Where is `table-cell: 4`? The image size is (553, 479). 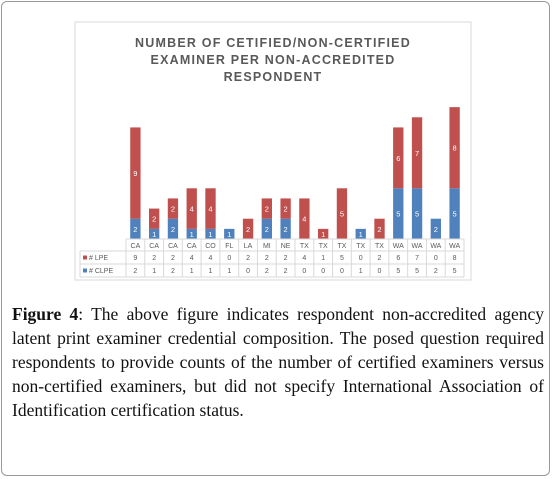
table-cell: 4 is located at coordinates (304, 258).